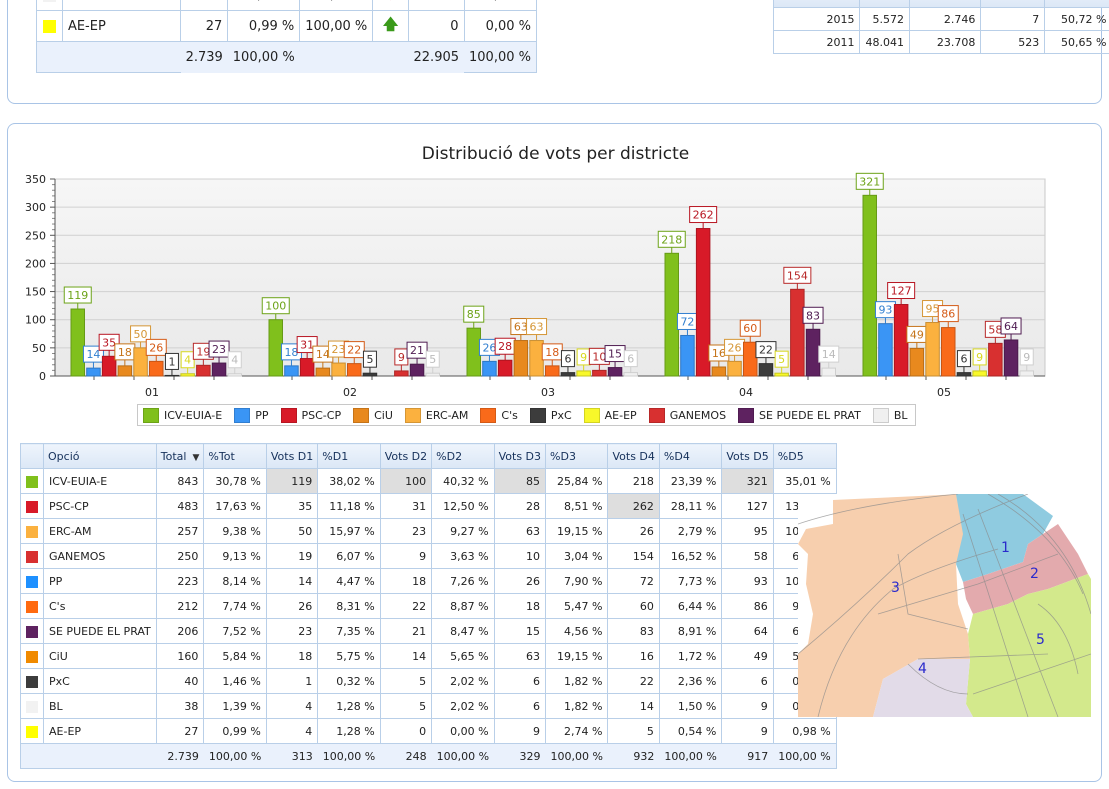 This screenshot has width=1109, height=789. What do you see at coordinates (235, 456) in the screenshot?
I see `column-header: %Tot` at bounding box center [235, 456].